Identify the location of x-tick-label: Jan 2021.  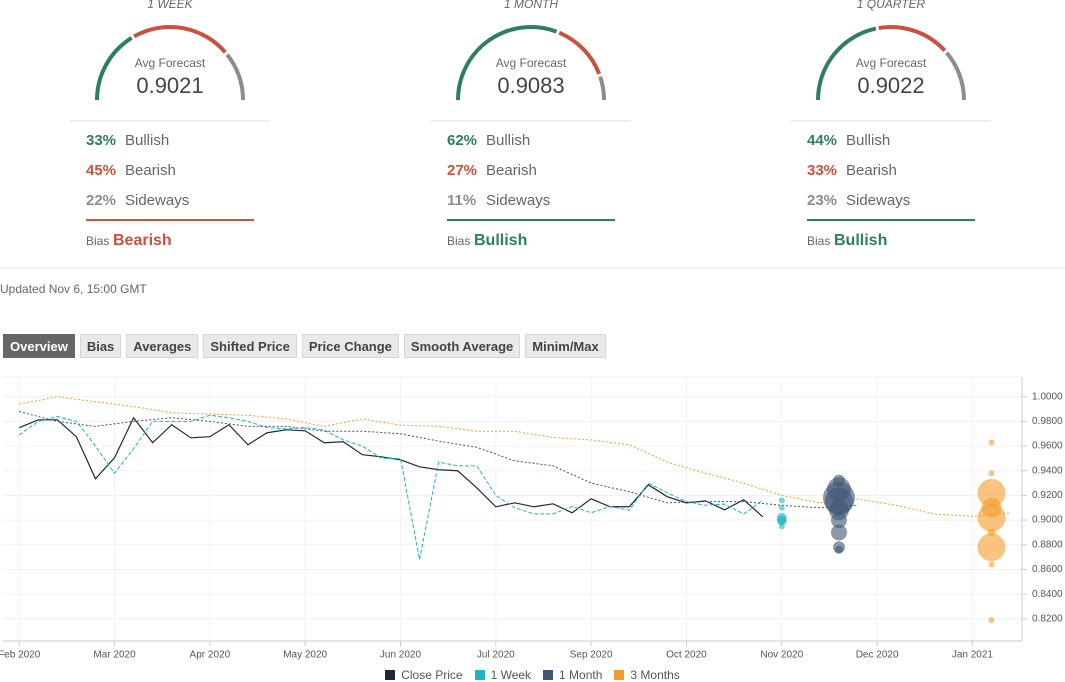
(973, 655).